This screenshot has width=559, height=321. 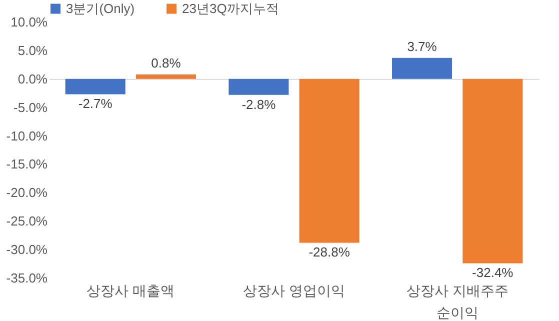 I want to click on x-tick-label: 상장사 영업이익, so click(x=294, y=290).